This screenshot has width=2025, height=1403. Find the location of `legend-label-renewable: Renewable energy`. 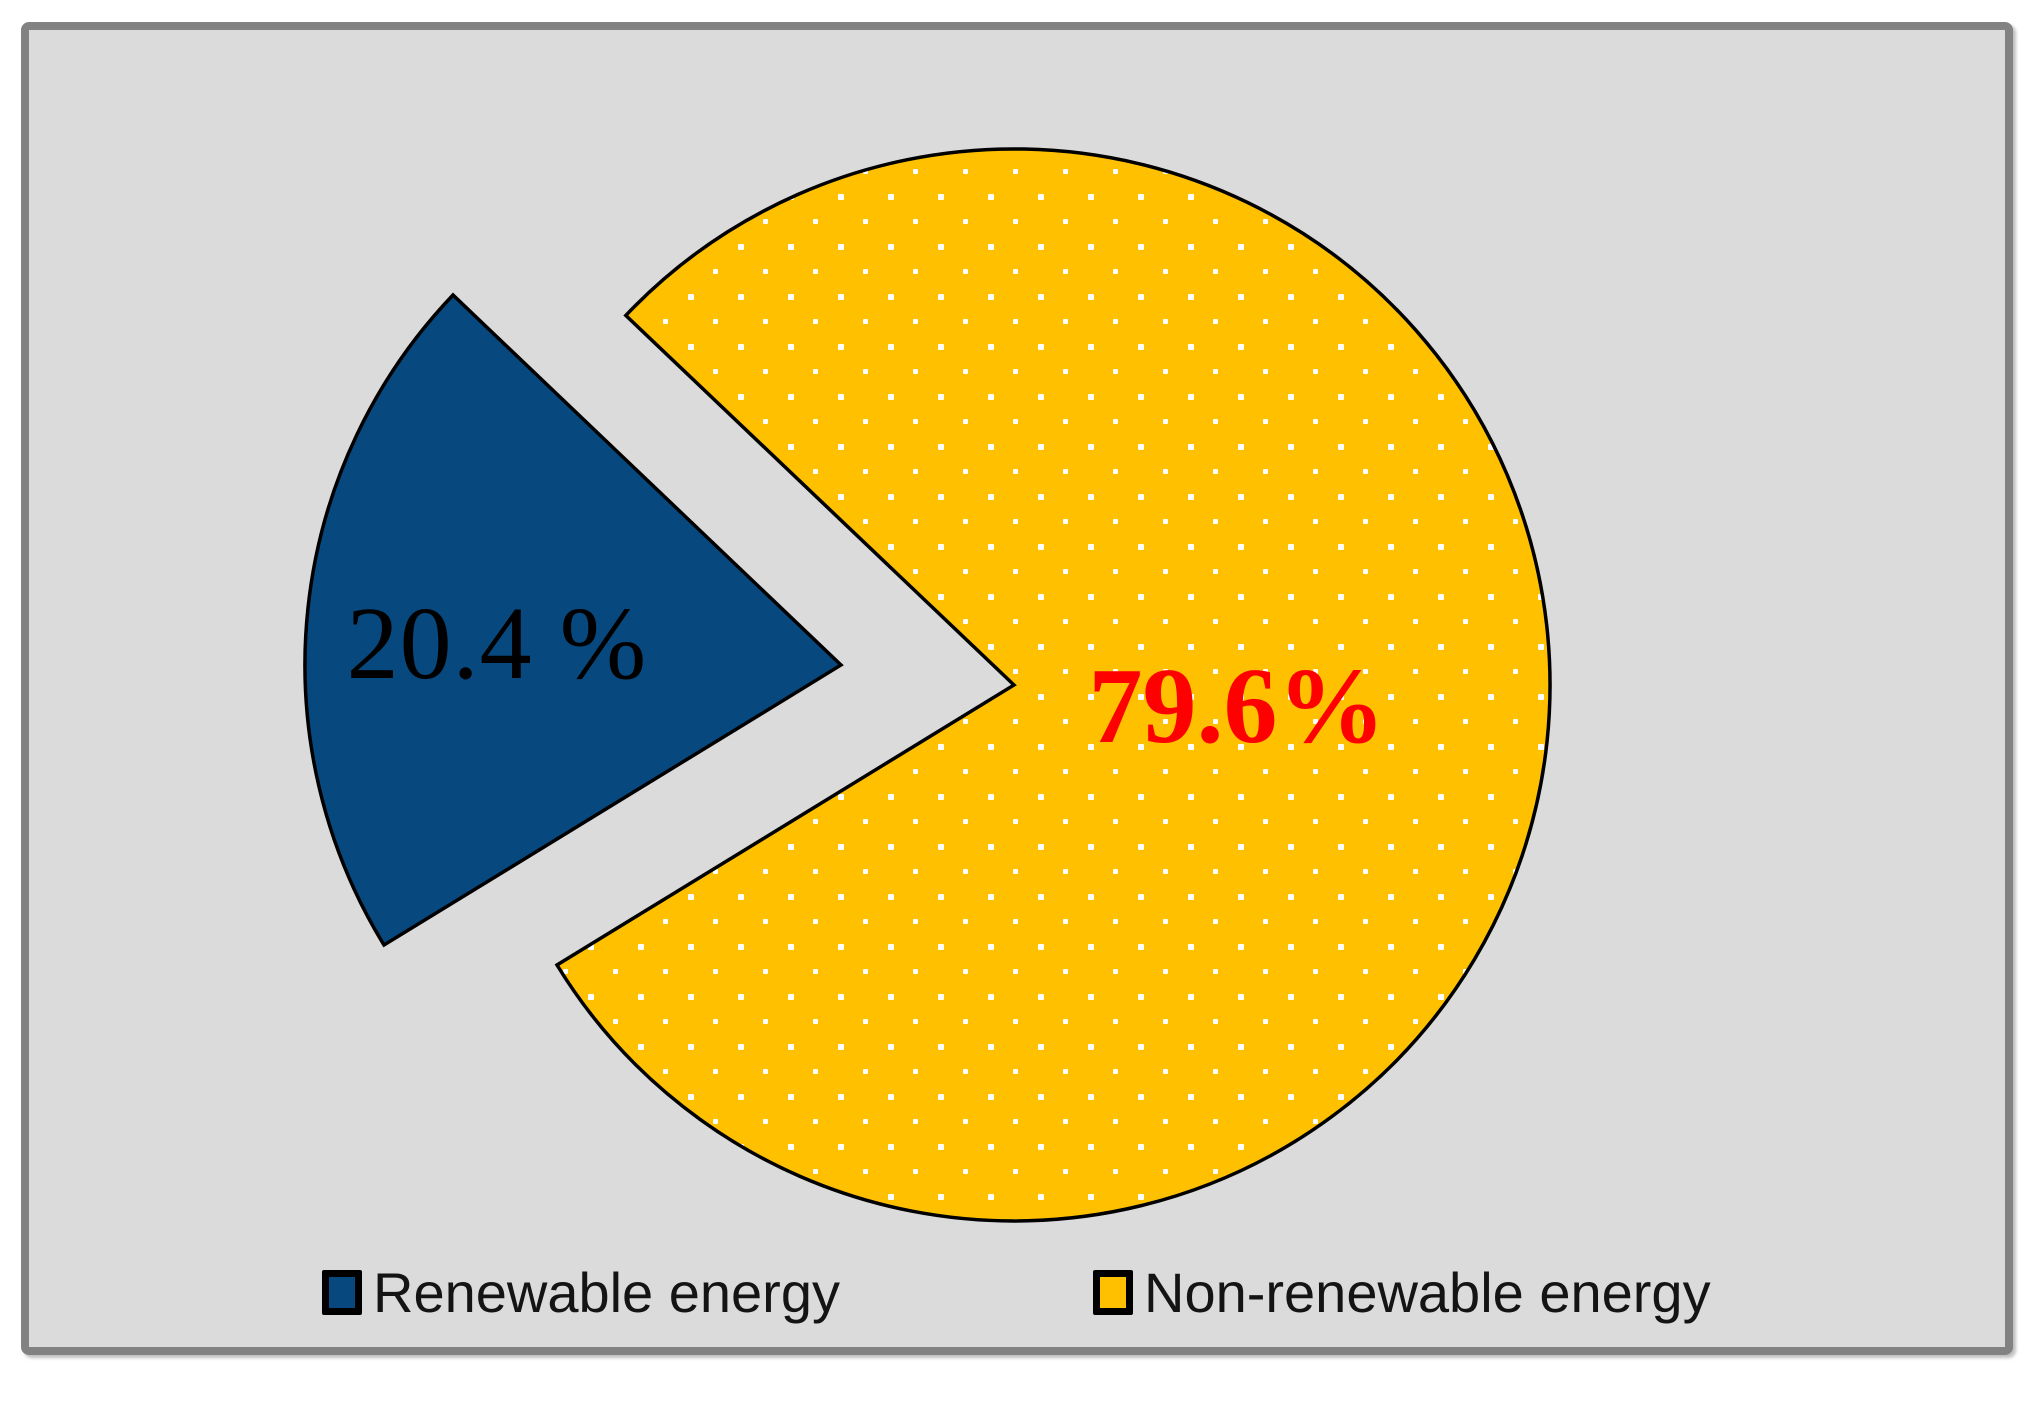

legend-label-renewable: Renewable energy is located at coordinates (606, 1292).